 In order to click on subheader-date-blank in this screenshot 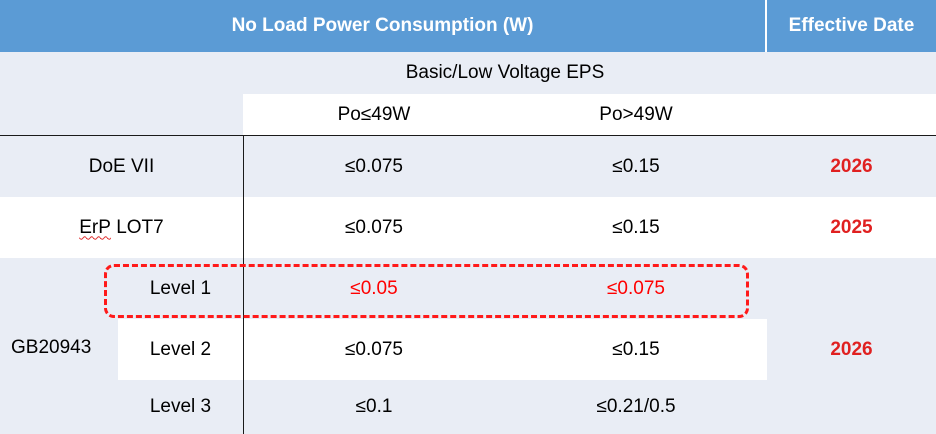, I will do `click(851, 73)`.